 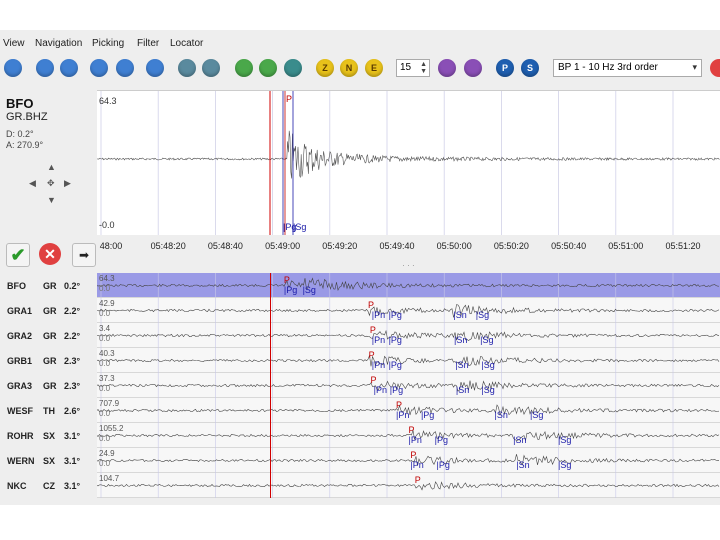 I want to click on rotate-icon, so click(x=447, y=68).